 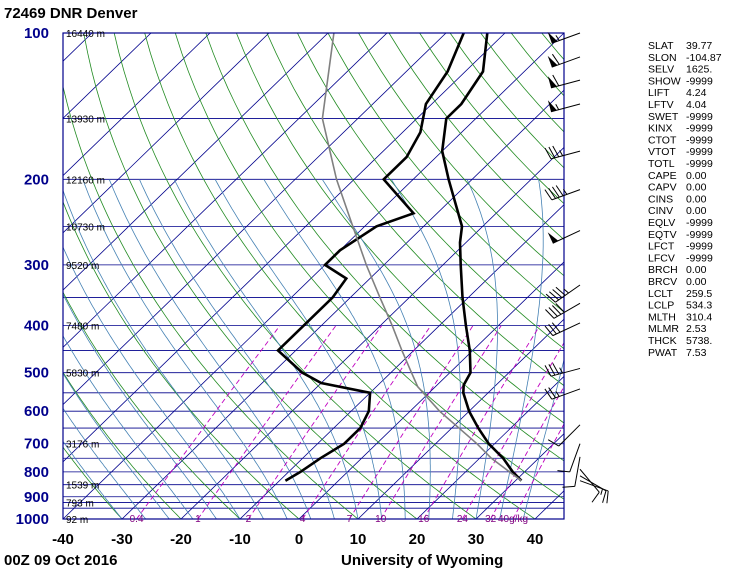 What do you see at coordinates (85, 180) in the screenshot?
I see `height-label: 12160 m` at bounding box center [85, 180].